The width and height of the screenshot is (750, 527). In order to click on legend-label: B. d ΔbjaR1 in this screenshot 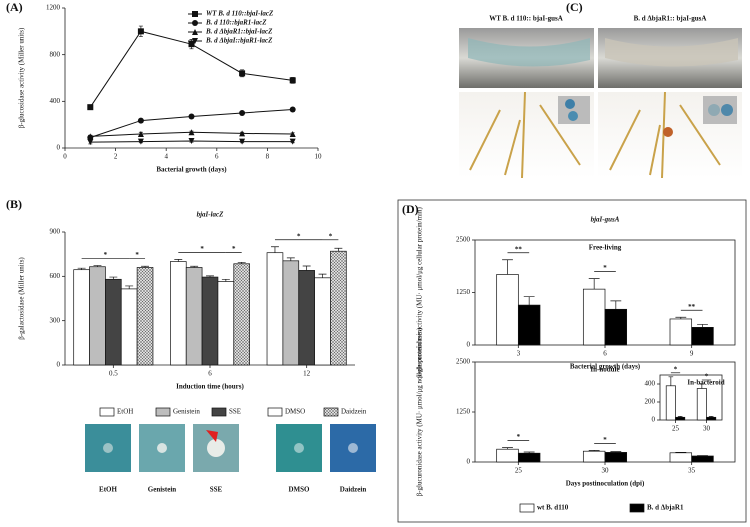, I will do `click(665, 508)`.